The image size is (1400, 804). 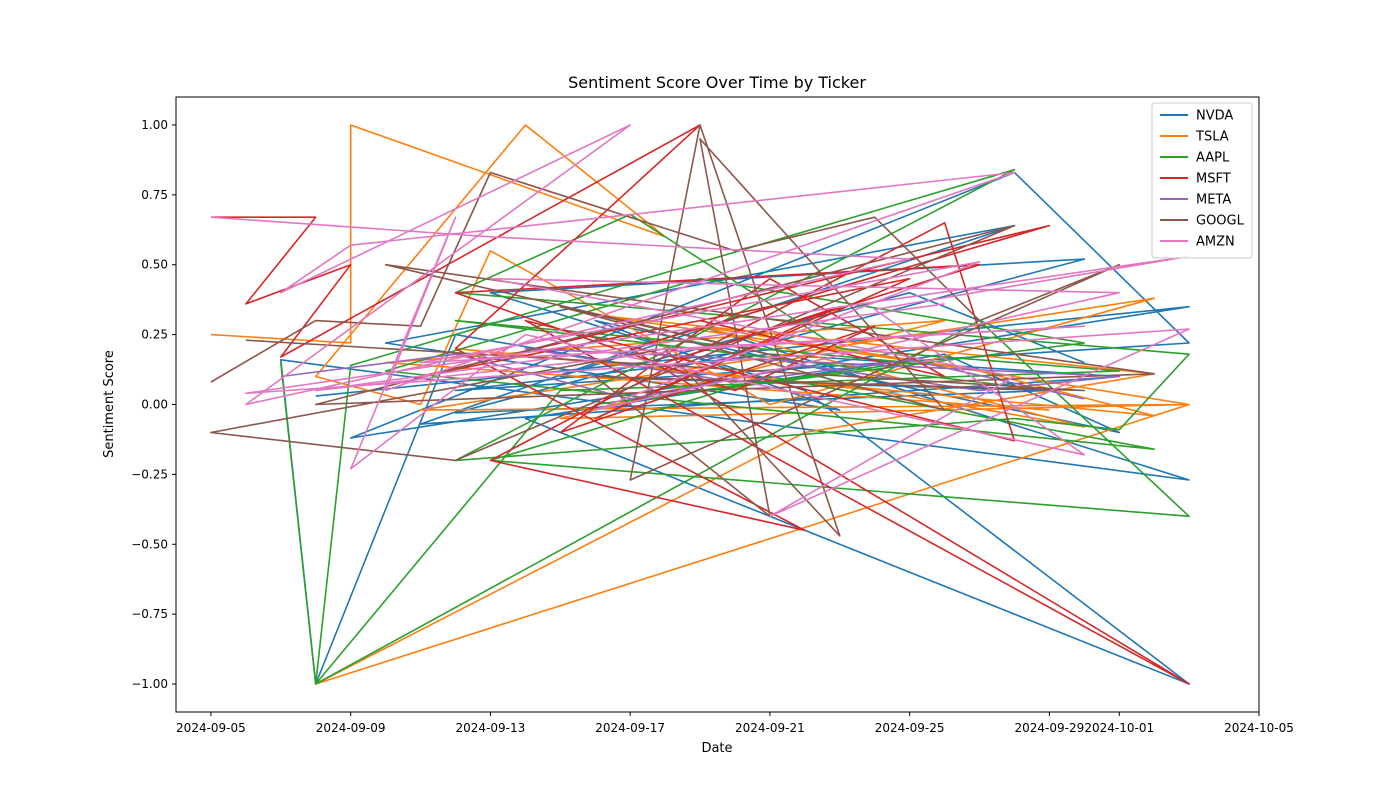 I want to click on x-tick-label: 2024-10-01, so click(x=1119, y=728).